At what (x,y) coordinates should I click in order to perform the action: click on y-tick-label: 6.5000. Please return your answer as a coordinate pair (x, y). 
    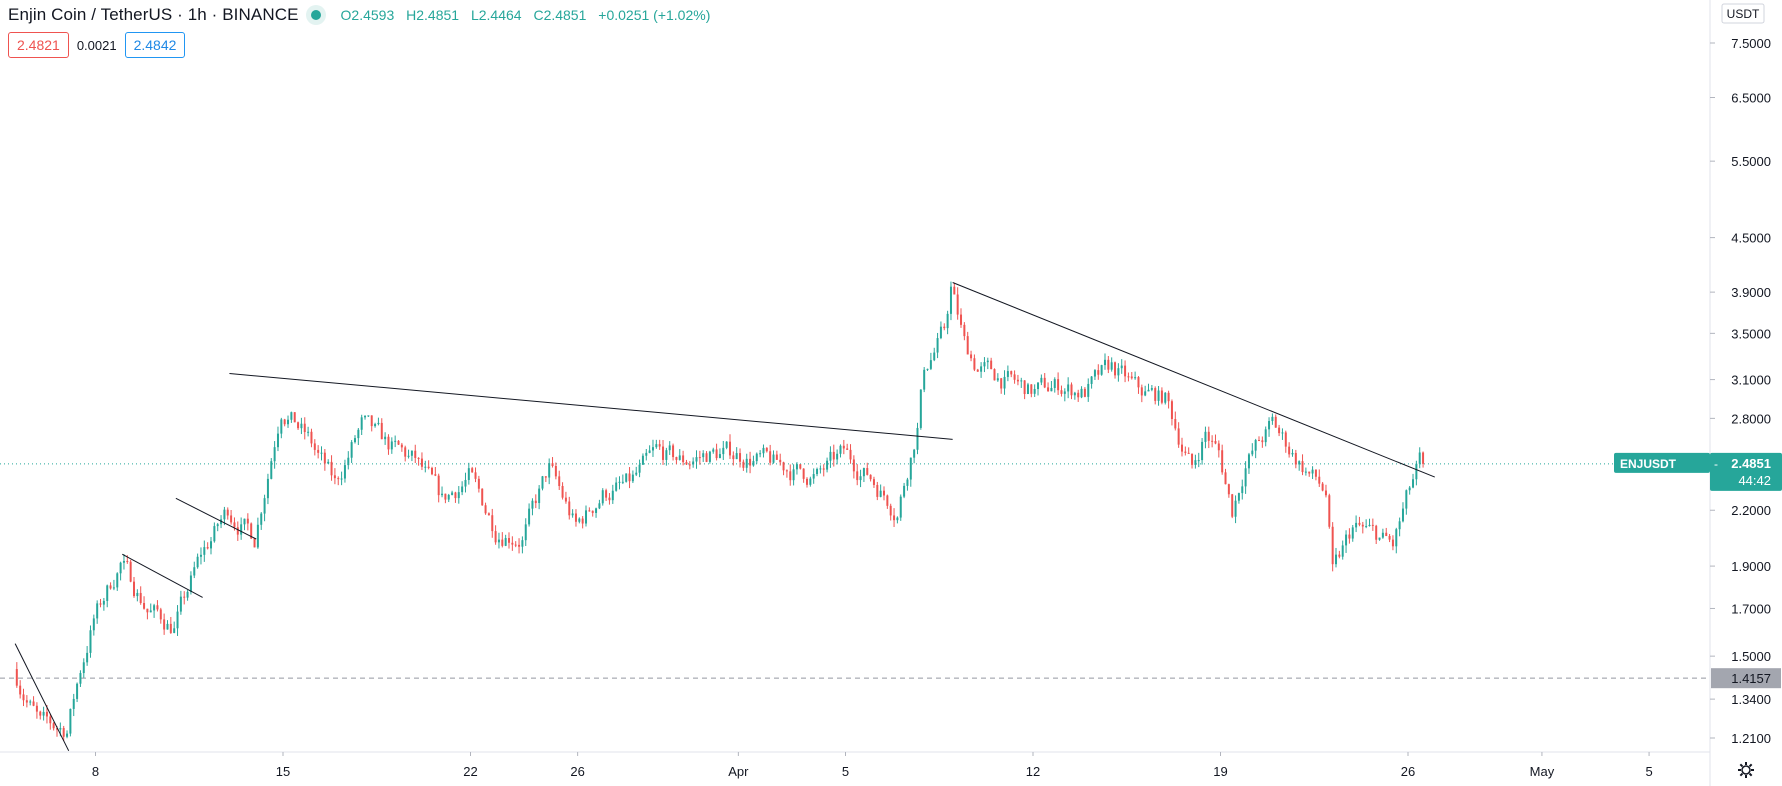
    Looking at the image, I should click on (1751, 98).